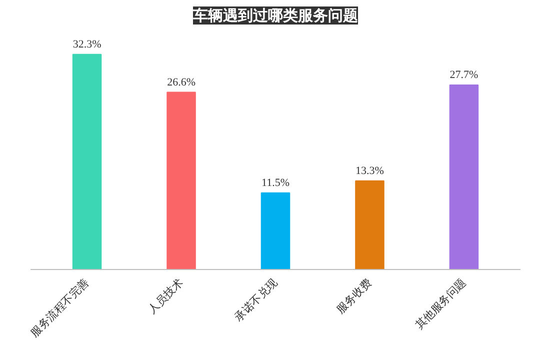 Image resolution: width=550 pixels, height=347 pixels. Describe the element at coordinates (370, 170) in the screenshot. I see `data-label: 13.3%` at that location.